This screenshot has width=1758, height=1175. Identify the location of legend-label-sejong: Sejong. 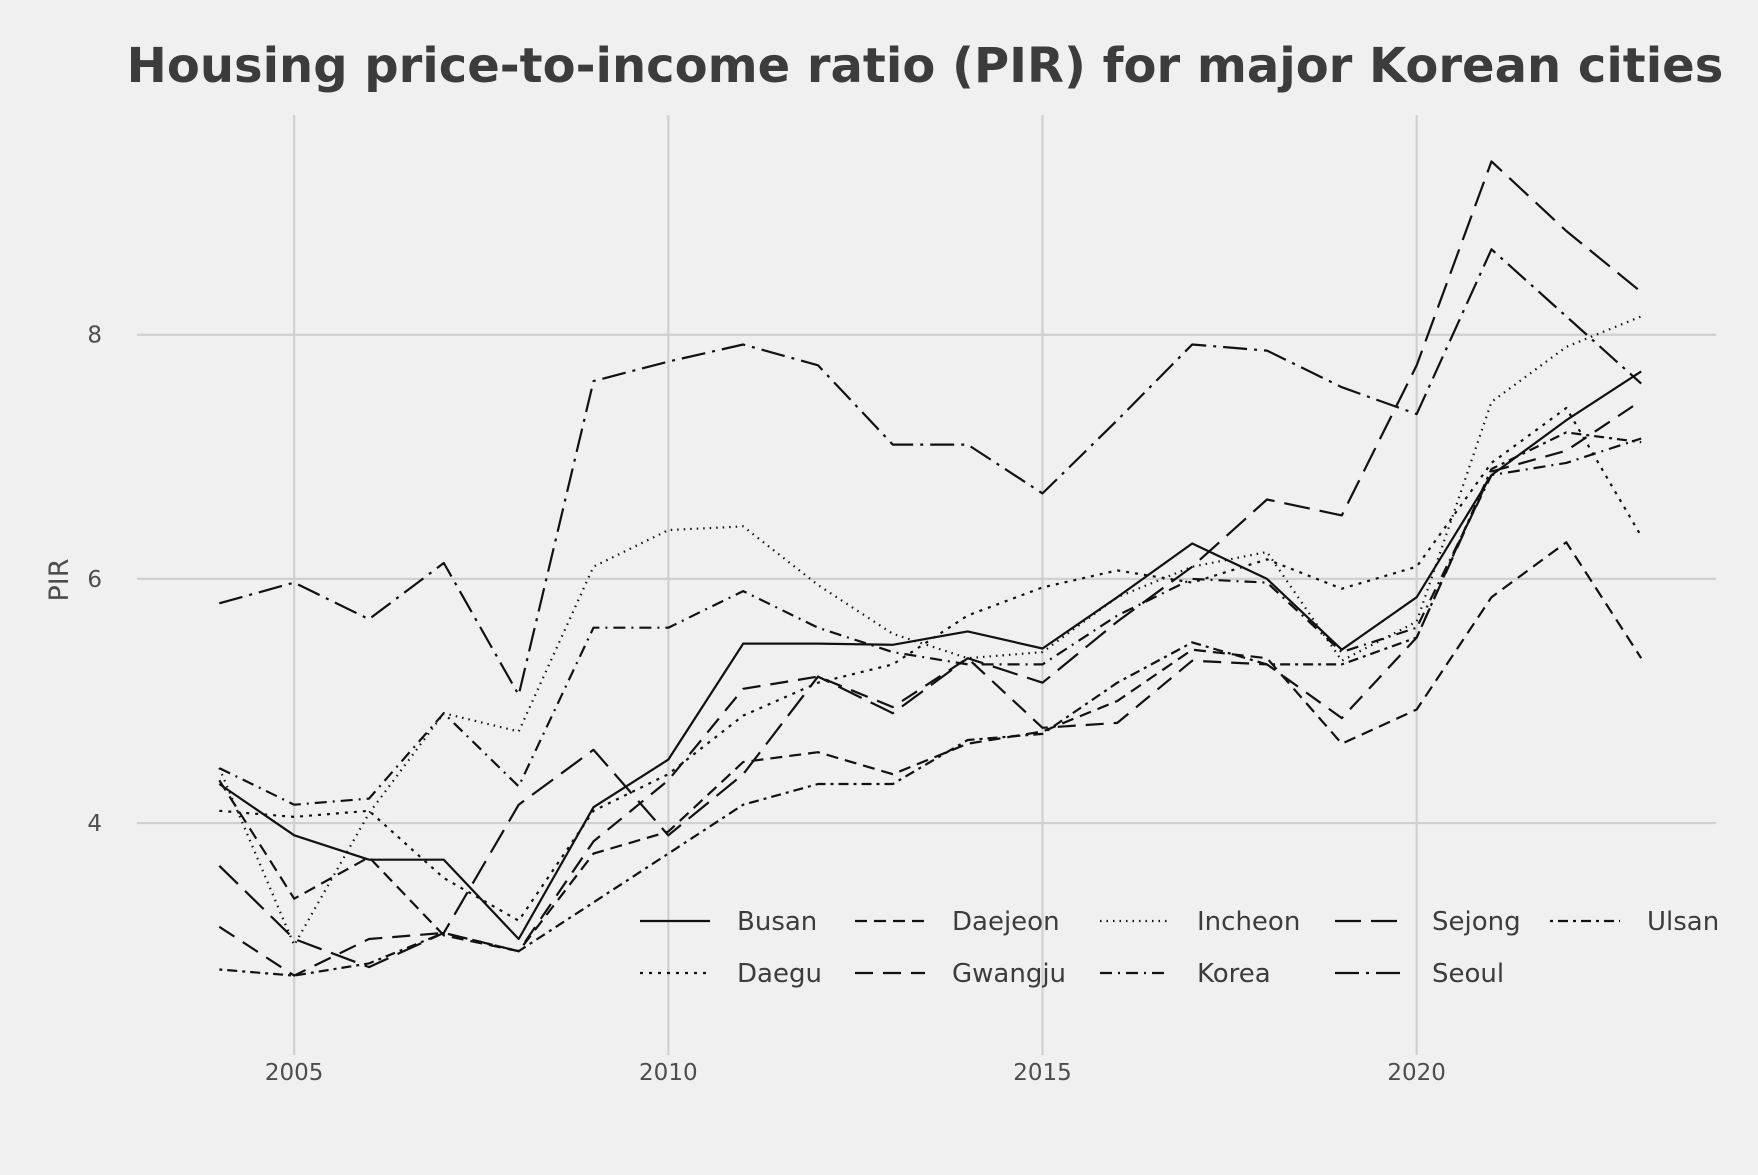
(1476, 922).